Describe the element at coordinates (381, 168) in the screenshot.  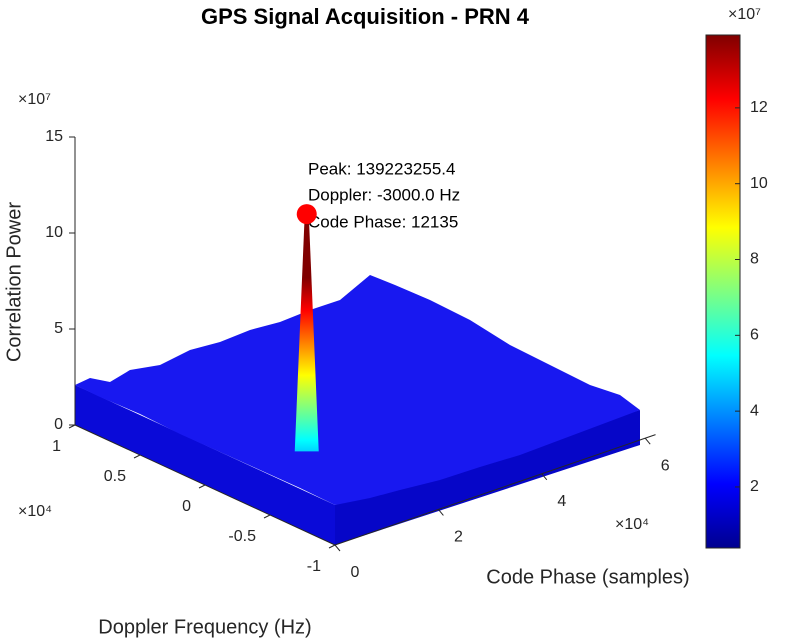
I see `annotation: Peak: 139223255.4` at that location.